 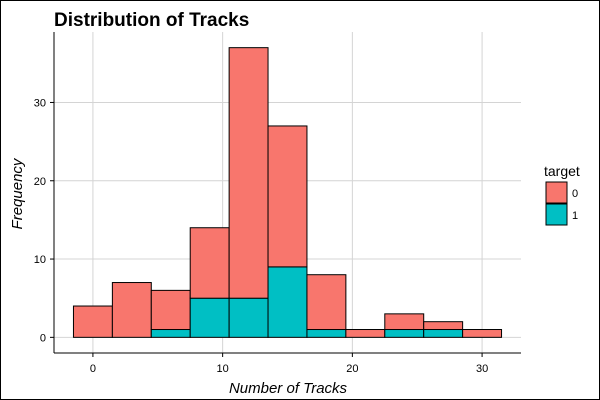 What do you see at coordinates (93, 369) in the screenshot?
I see `x-tick-label: 0` at bounding box center [93, 369].